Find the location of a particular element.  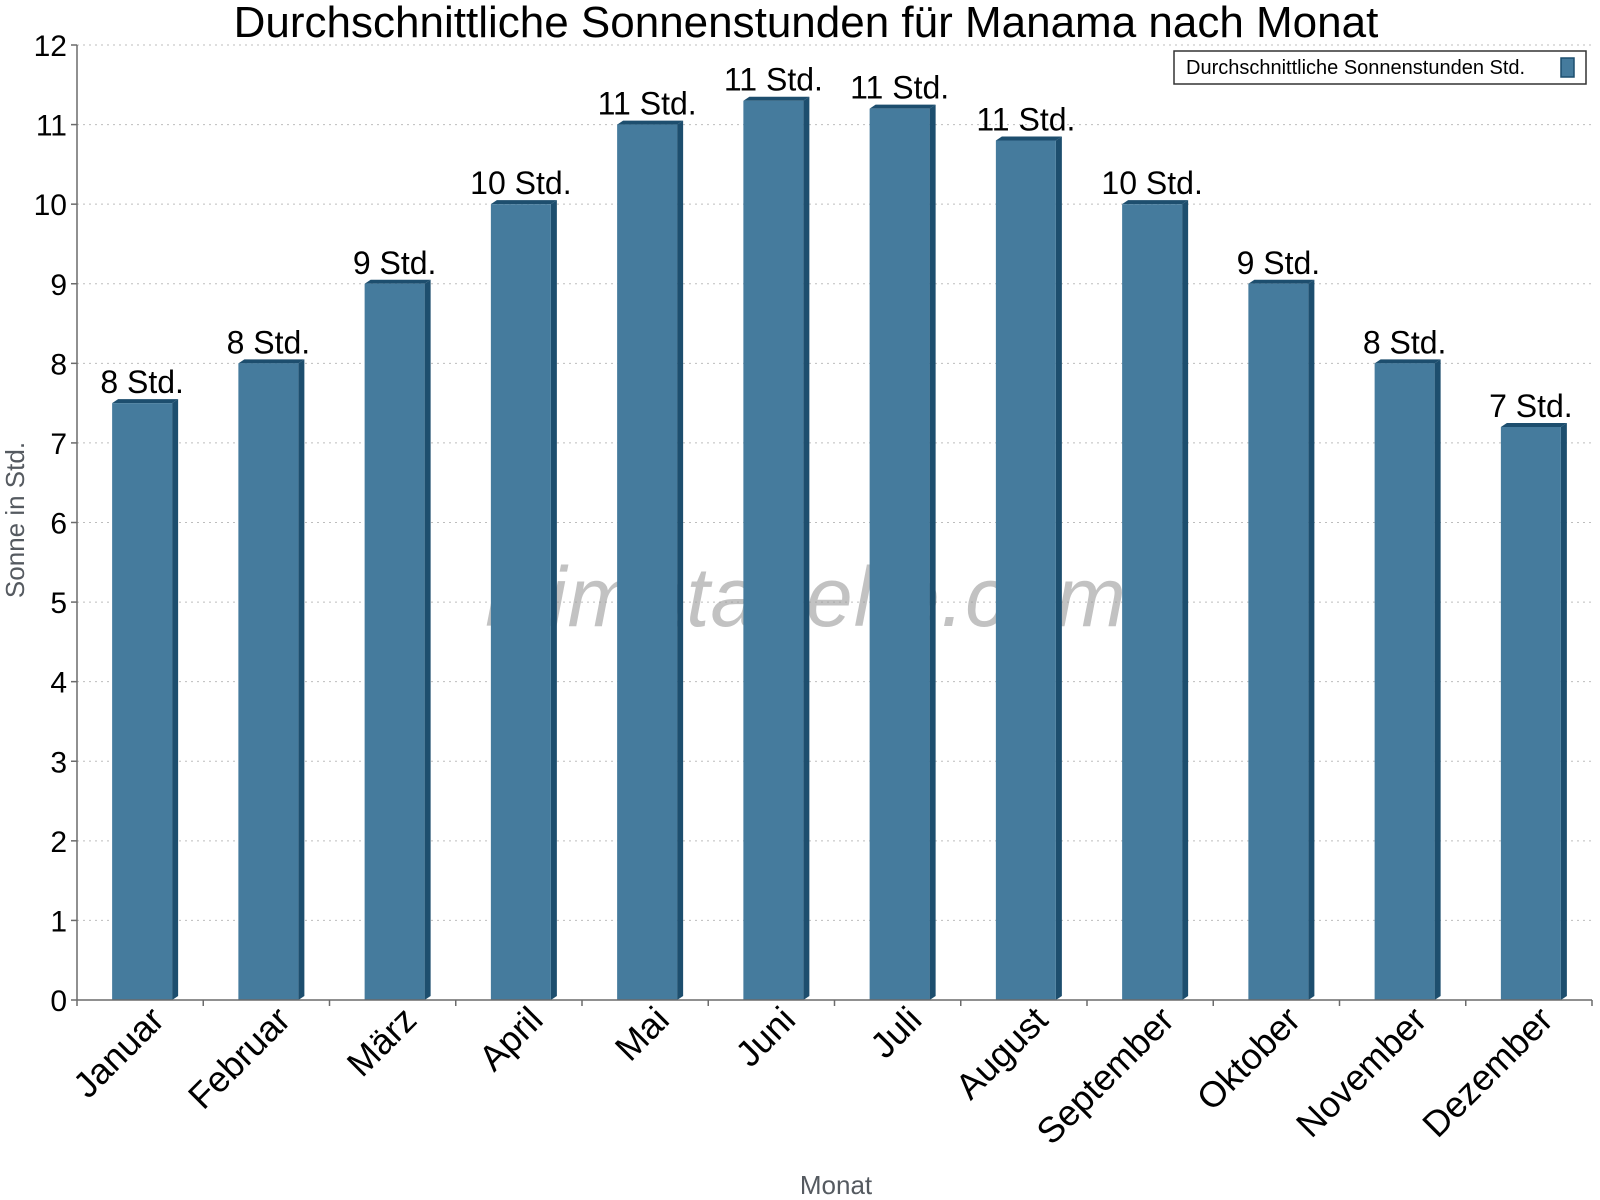

x-tick-label: April is located at coordinates (511, 1039).